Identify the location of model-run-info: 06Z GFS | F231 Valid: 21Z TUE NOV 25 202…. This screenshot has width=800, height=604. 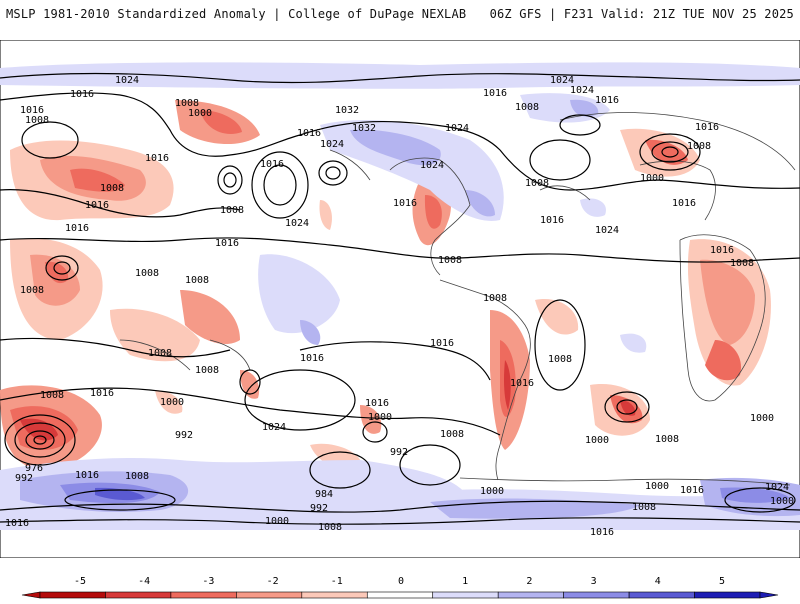
(641, 14).